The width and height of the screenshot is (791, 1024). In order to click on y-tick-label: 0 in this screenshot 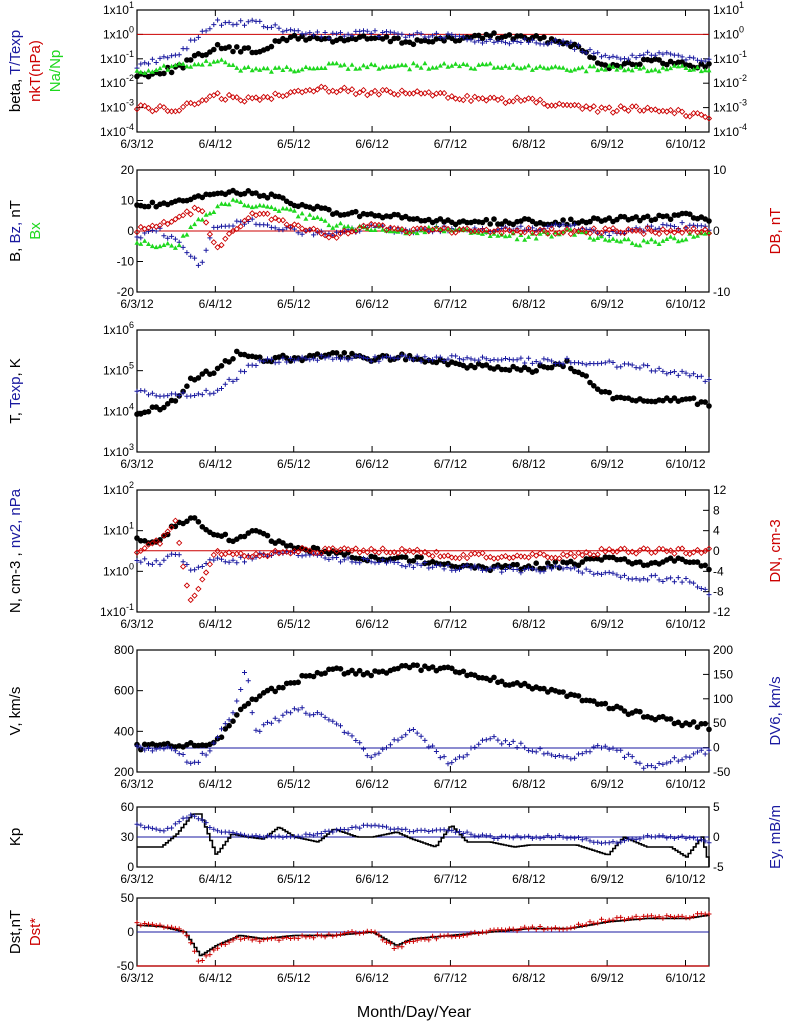, I will do `click(130, 932)`.